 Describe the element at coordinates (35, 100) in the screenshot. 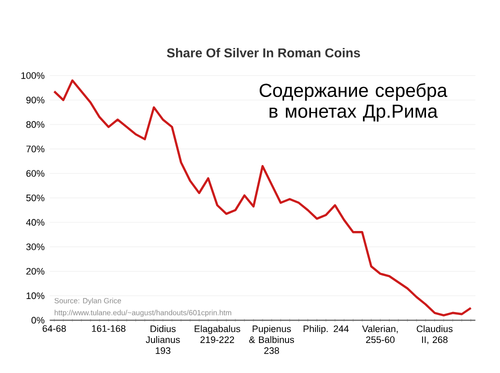

I see `y-tick-label: 90%` at that location.